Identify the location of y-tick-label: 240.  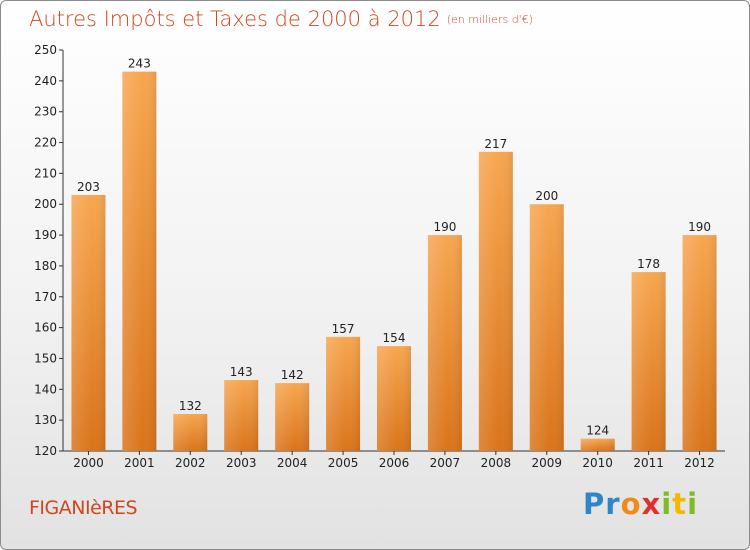
(45, 81).